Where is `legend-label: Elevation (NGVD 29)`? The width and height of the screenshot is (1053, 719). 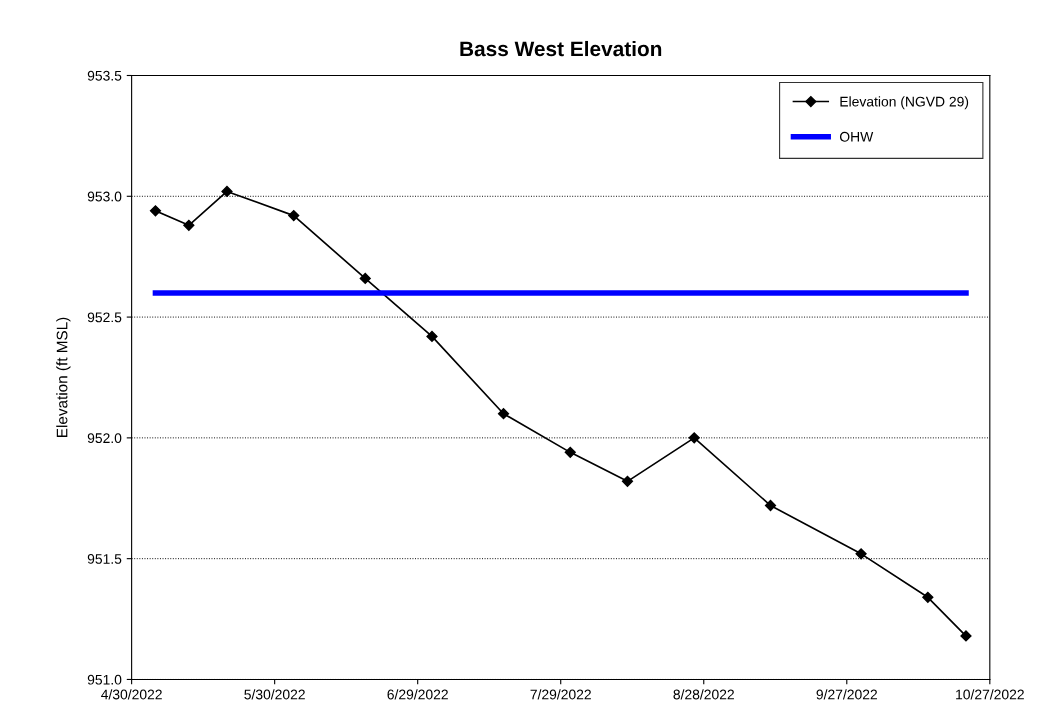
legend-label: Elevation (NGVD 29) is located at coordinates (904, 103).